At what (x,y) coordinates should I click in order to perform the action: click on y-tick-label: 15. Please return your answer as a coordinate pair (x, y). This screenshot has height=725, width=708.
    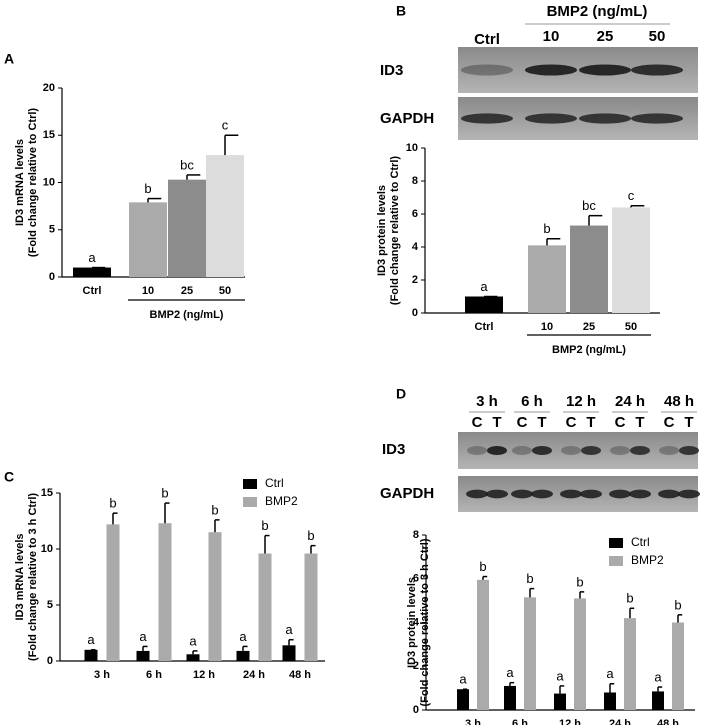
    Looking at the image, I should click on (49, 135).